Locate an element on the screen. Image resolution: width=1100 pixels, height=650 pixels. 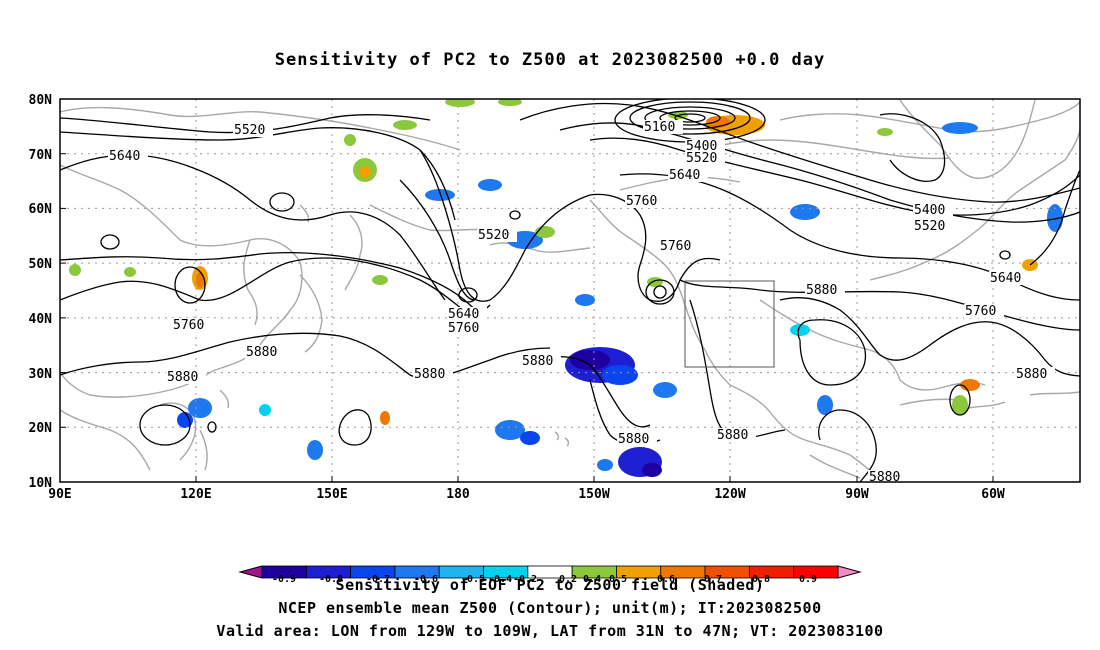
lat-label: 20N is located at coordinates (41, 428).